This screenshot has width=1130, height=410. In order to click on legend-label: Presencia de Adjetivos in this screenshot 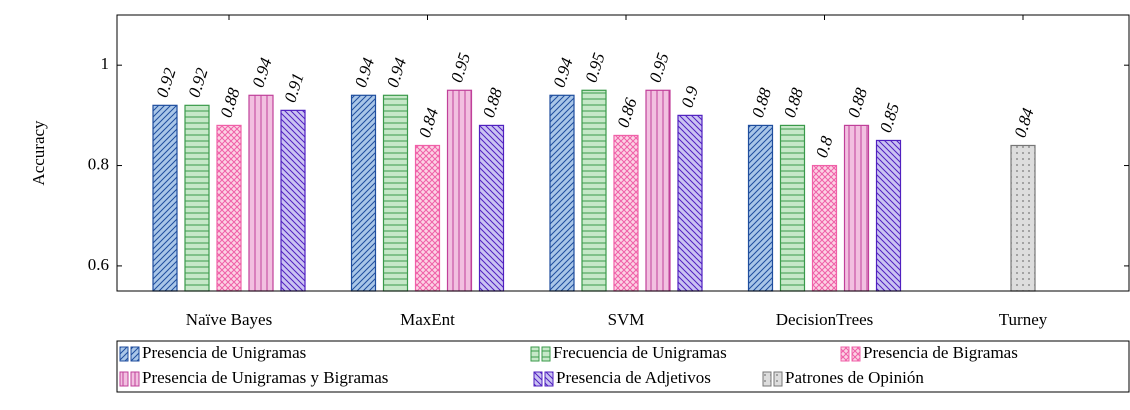, I will do `click(633, 377)`.